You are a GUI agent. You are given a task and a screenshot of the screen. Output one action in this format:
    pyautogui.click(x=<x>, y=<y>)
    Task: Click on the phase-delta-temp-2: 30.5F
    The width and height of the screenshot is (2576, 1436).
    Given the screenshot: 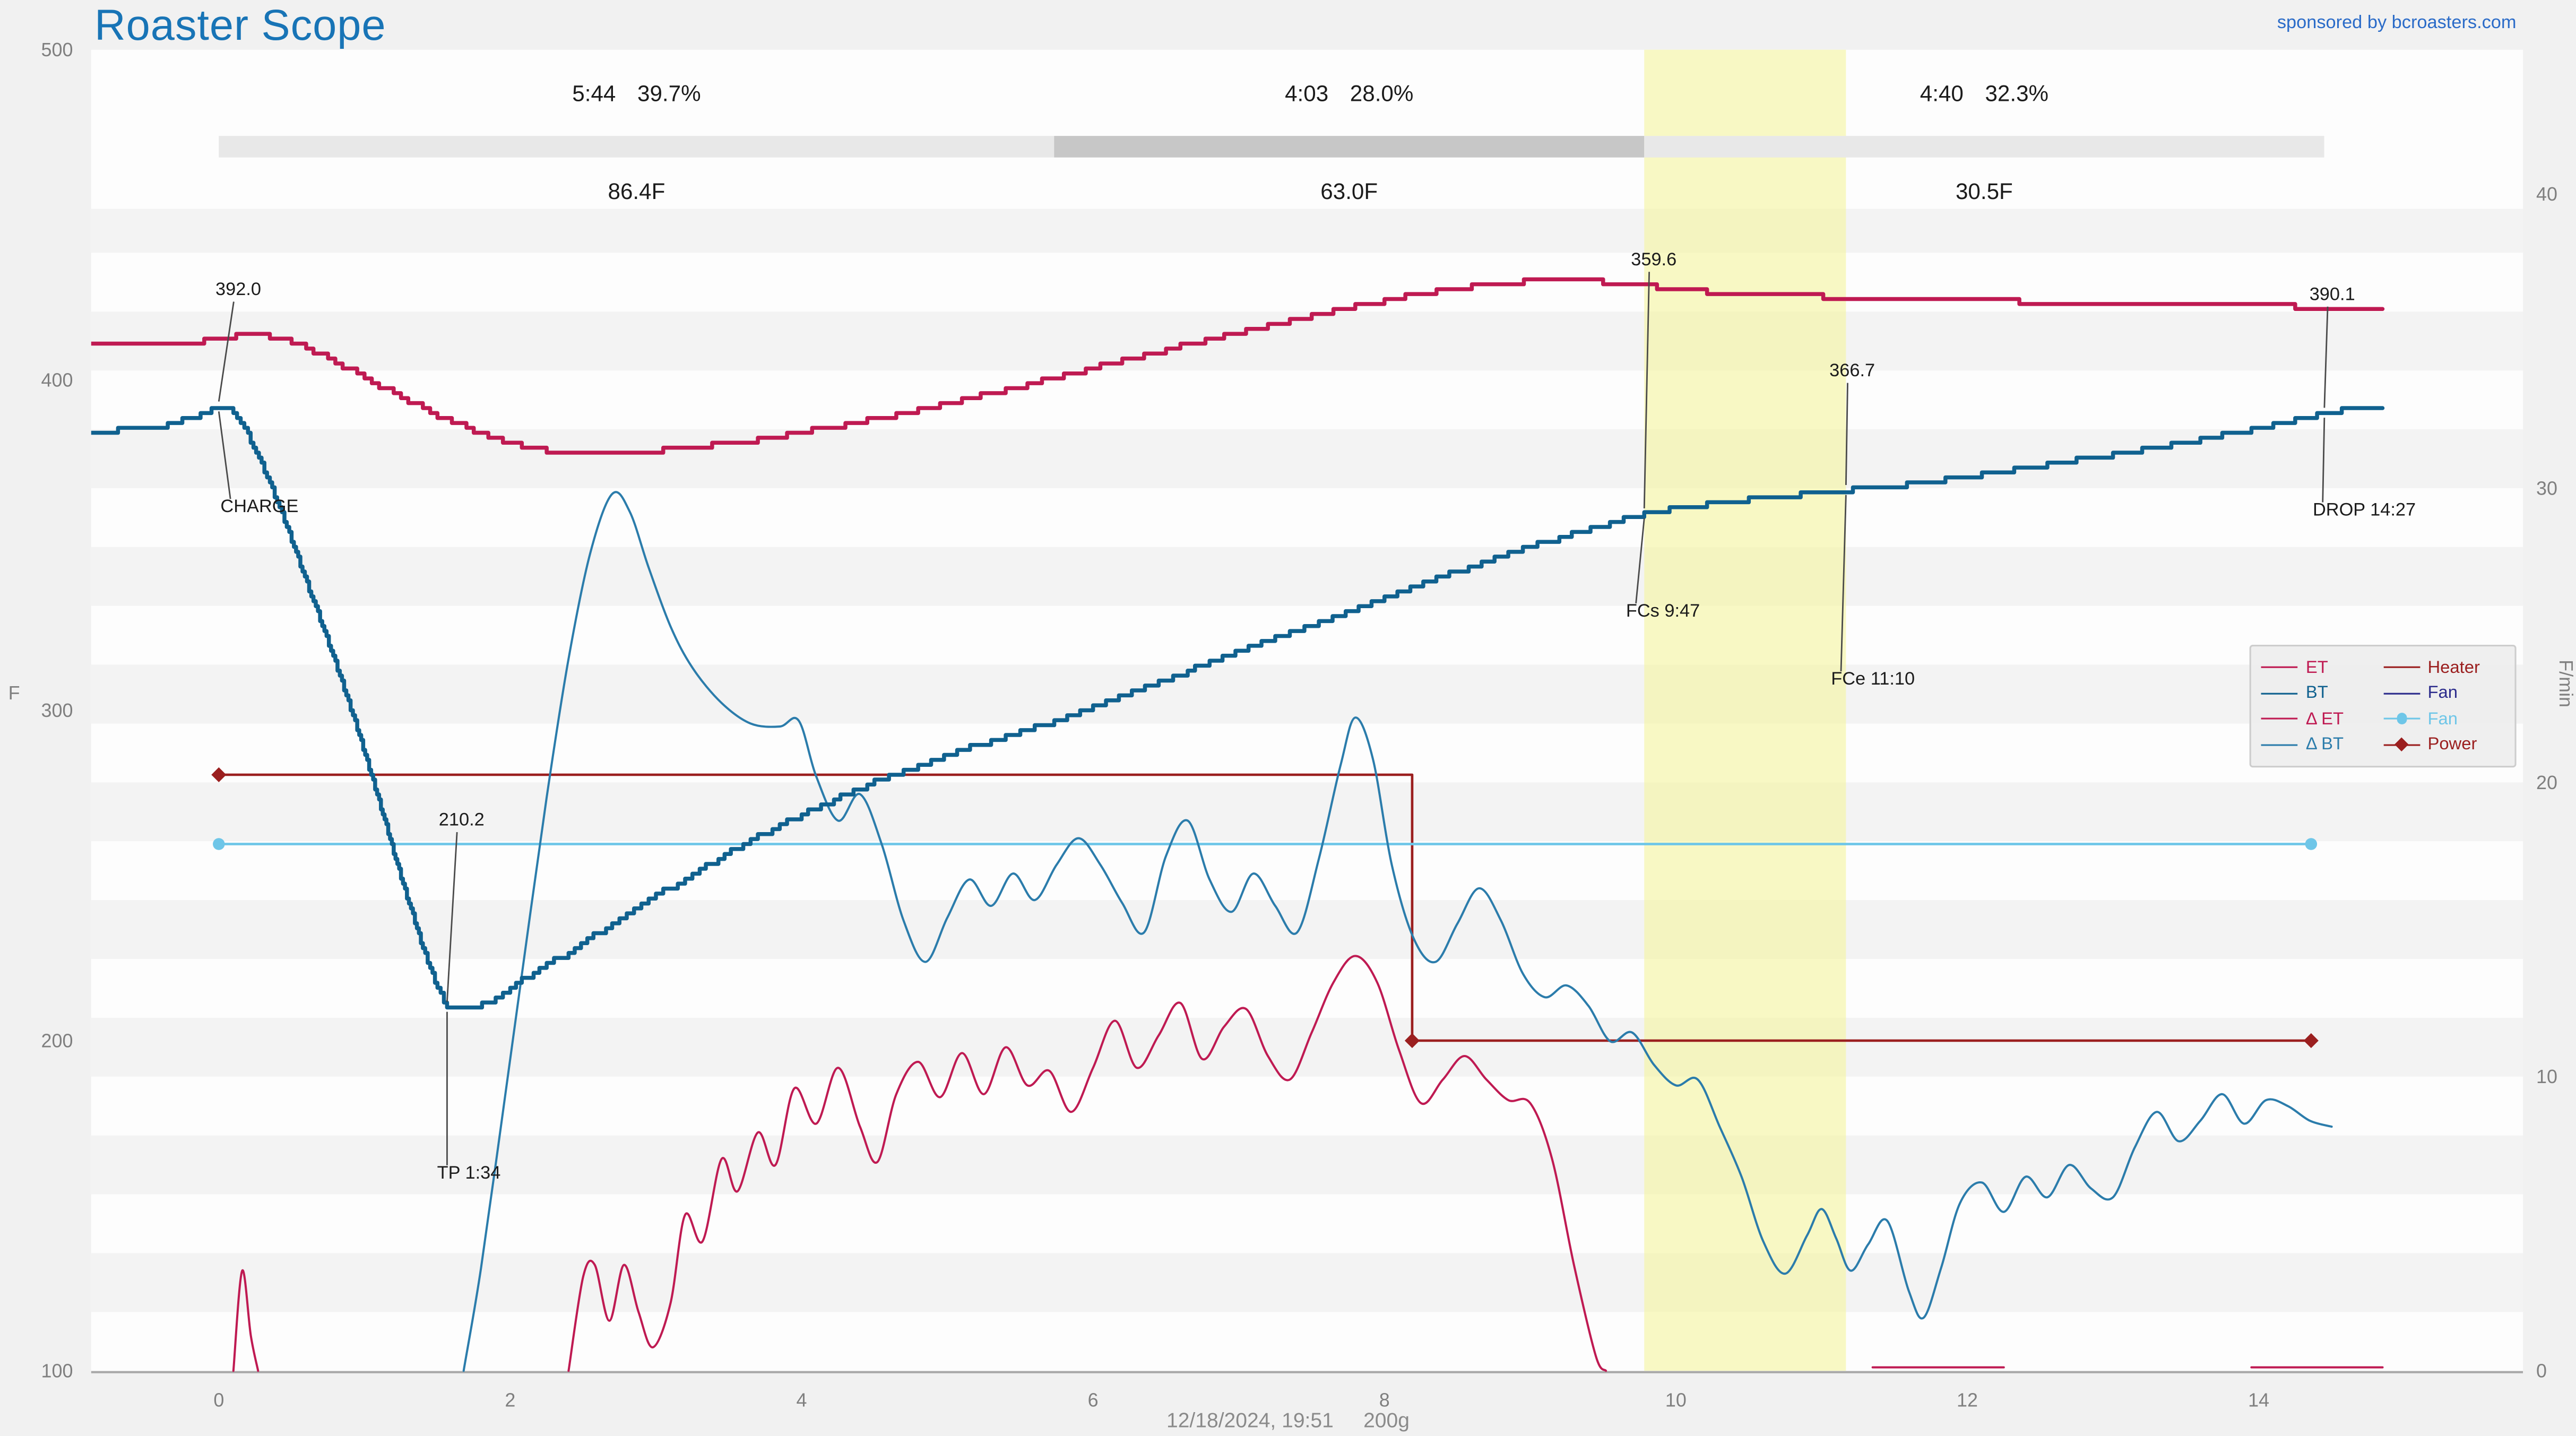 What is the action you would take?
    pyautogui.click(x=1984, y=191)
    